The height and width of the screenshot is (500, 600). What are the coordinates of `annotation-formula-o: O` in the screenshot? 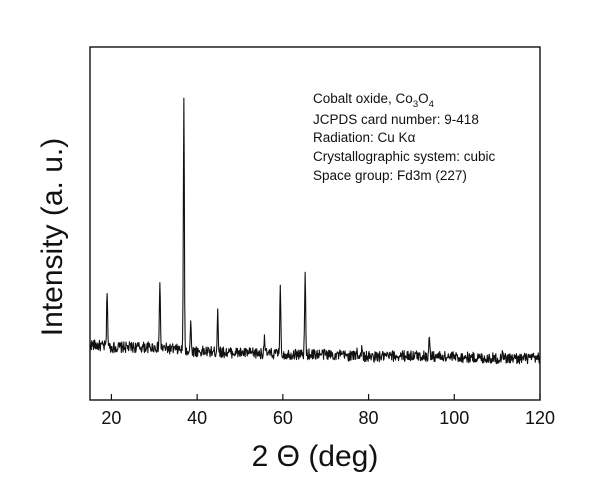 It's located at (423, 98).